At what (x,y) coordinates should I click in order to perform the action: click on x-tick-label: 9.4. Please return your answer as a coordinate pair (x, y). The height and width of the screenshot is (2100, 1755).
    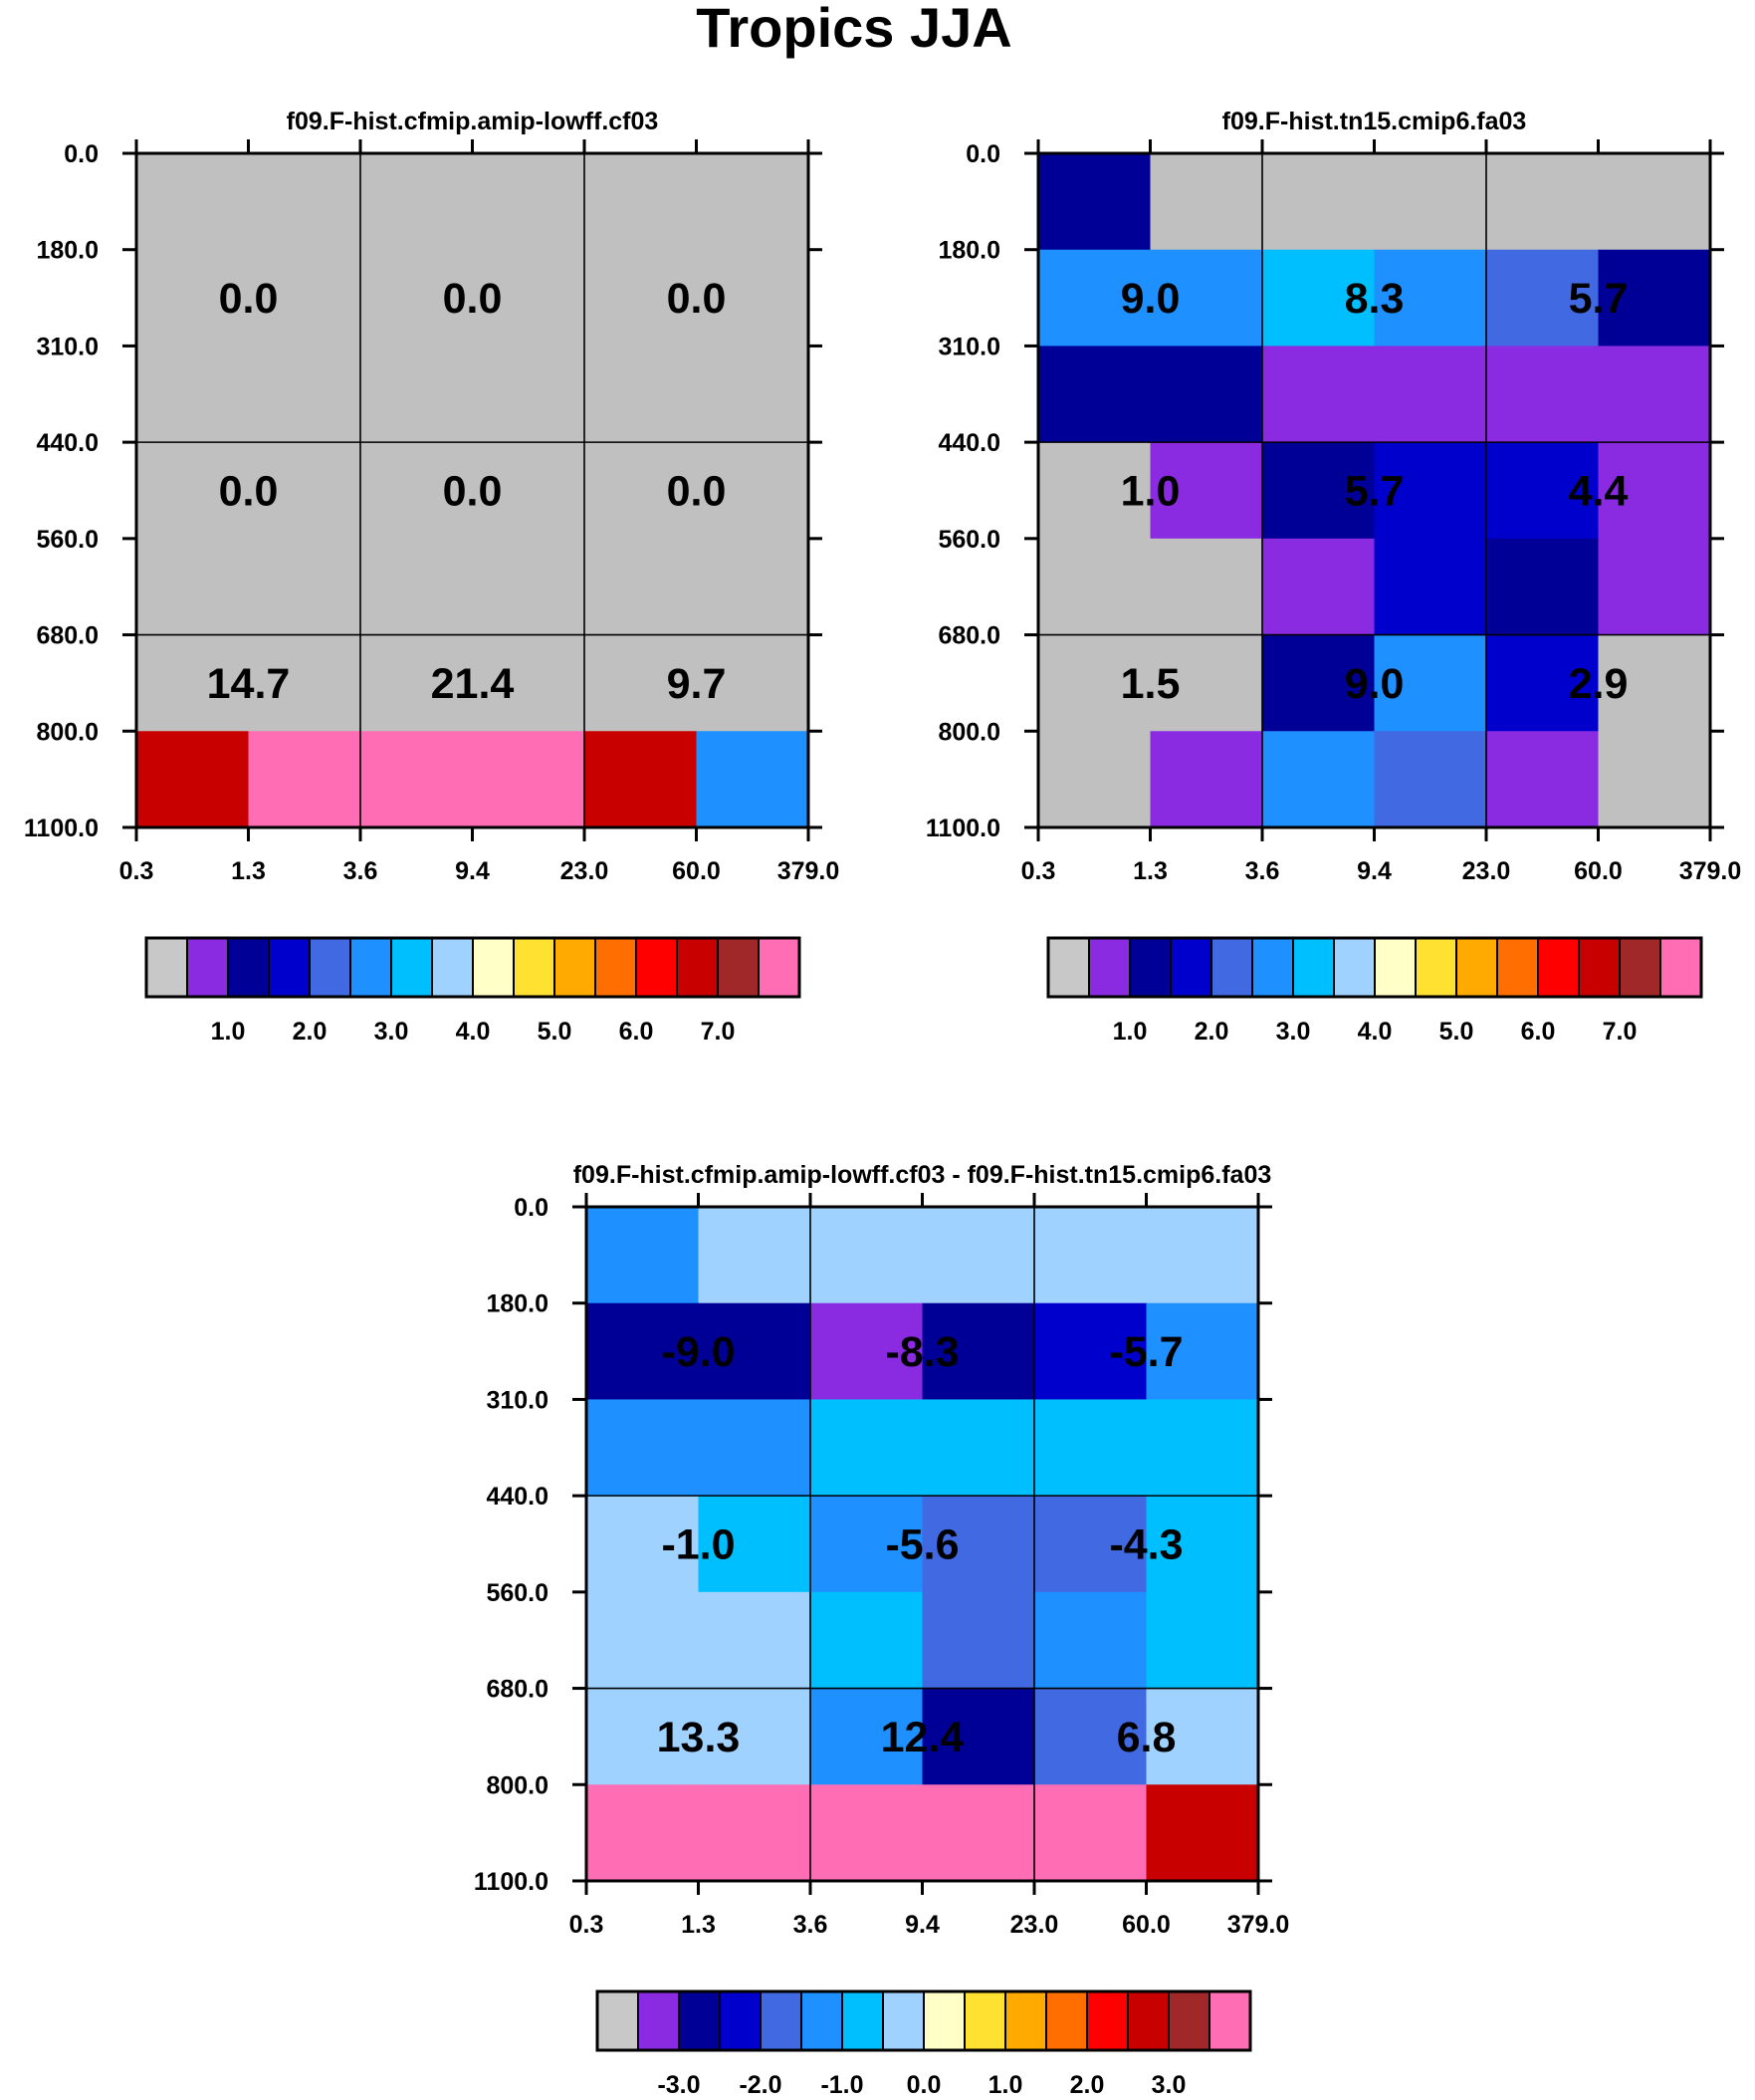
    Looking at the image, I should click on (1374, 871).